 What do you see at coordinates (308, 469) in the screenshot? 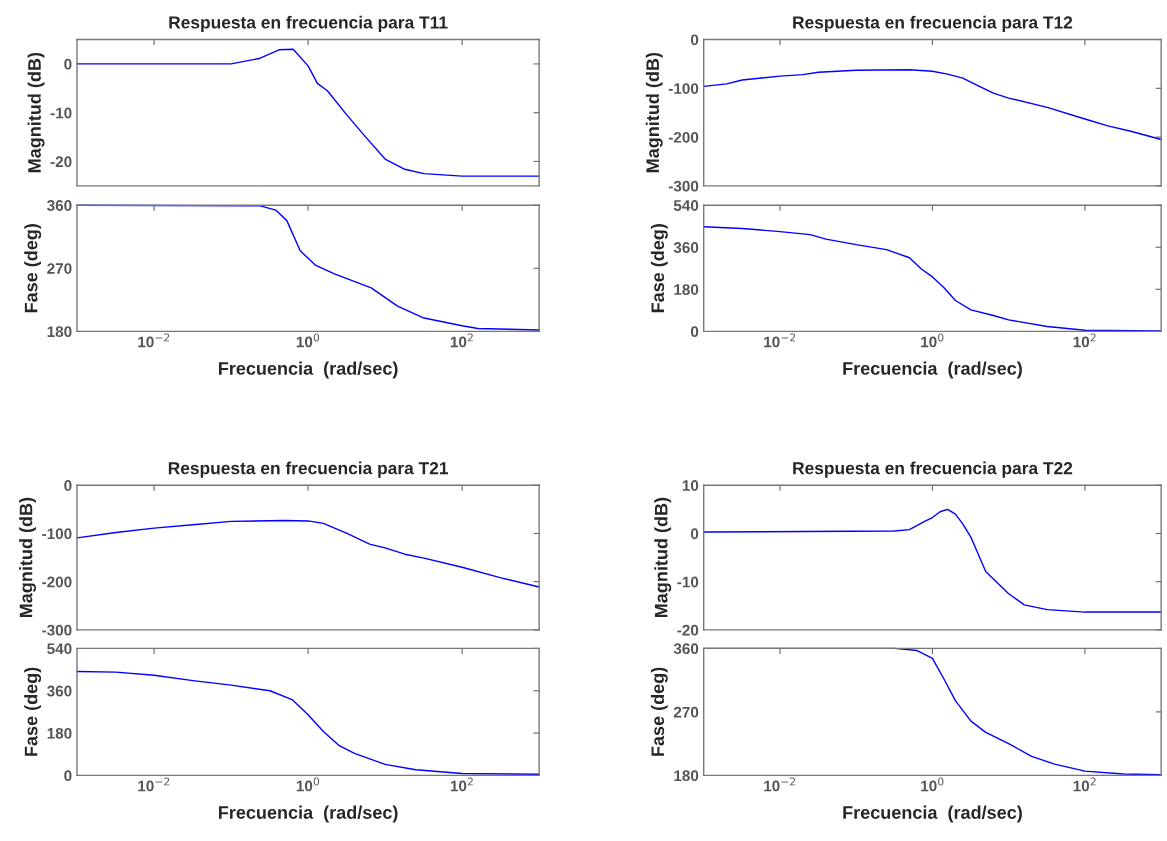
I see `chart-title: Respuesta en frecuencia para T21` at bounding box center [308, 469].